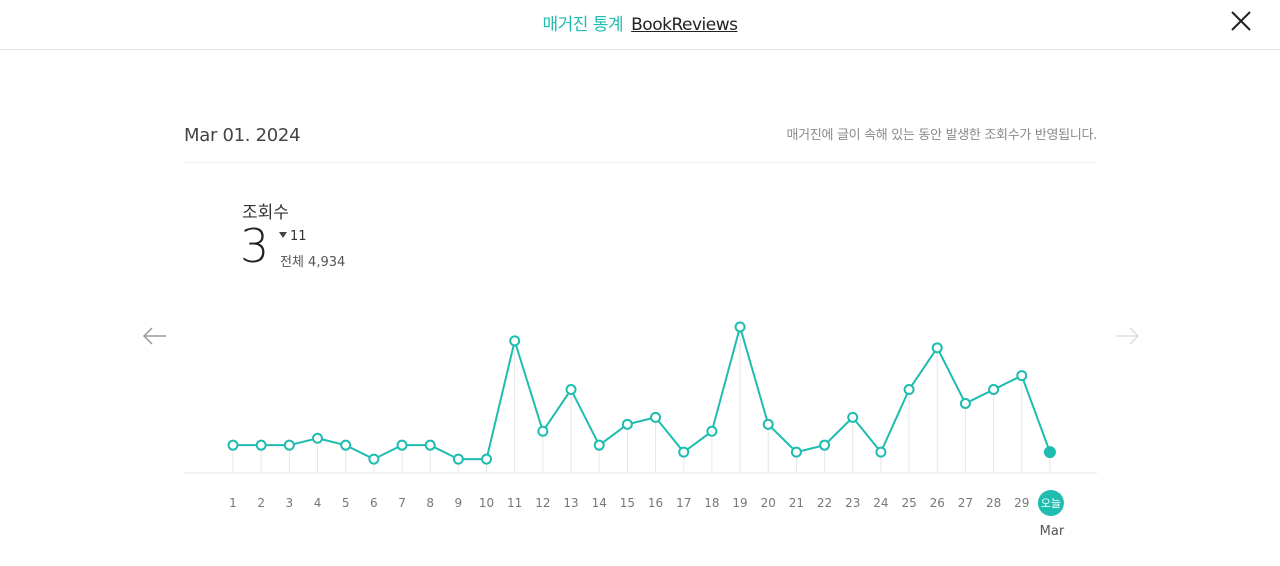 The height and width of the screenshot is (566, 1280). I want to click on tick-label: 22, so click(824, 503).